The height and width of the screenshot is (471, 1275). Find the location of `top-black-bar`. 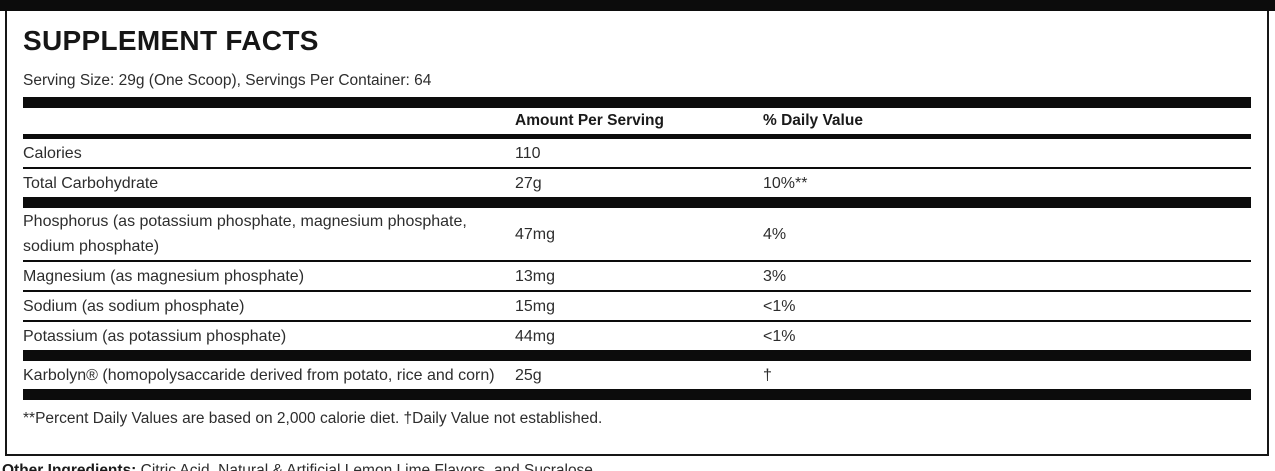

top-black-bar is located at coordinates (637, 5).